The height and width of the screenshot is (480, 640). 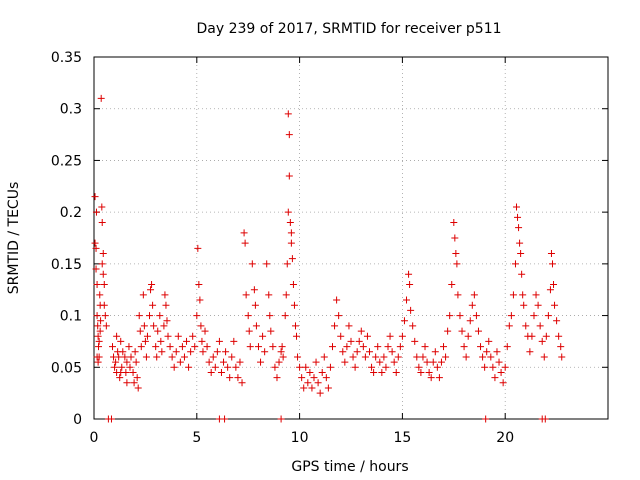 I want to click on y-tick-label: 0.3, so click(x=71, y=110).